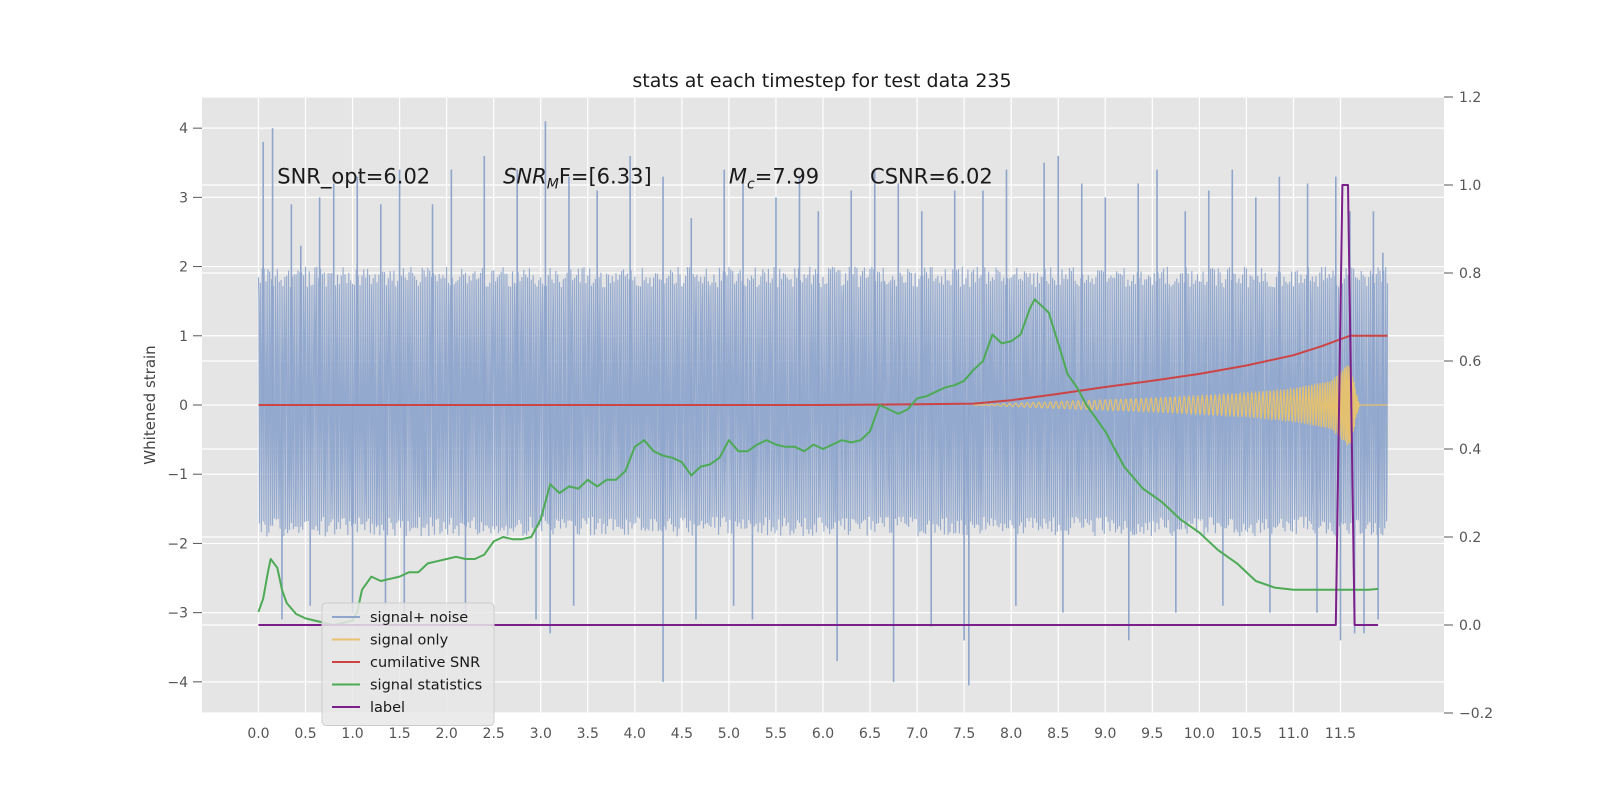  I want to click on signal-only-trace, so click(1180, 405).